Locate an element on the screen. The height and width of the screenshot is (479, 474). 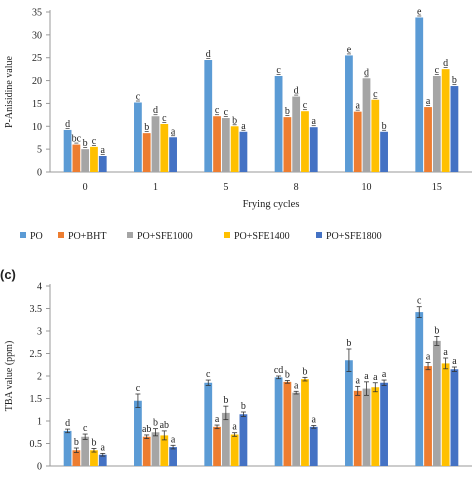
panel2-data-label-PO+SFE1000-0: c is located at coordinates (85, 428).